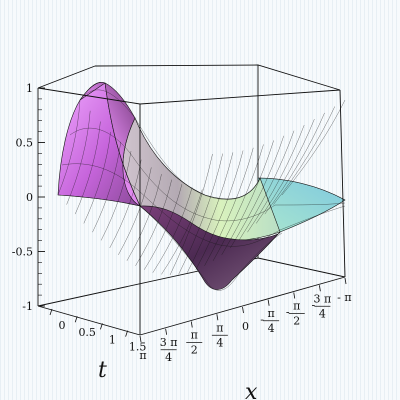 The width and height of the screenshot is (400, 400). Describe the element at coordinates (251, 390) in the screenshot. I see `x-axis-label: x` at that location.